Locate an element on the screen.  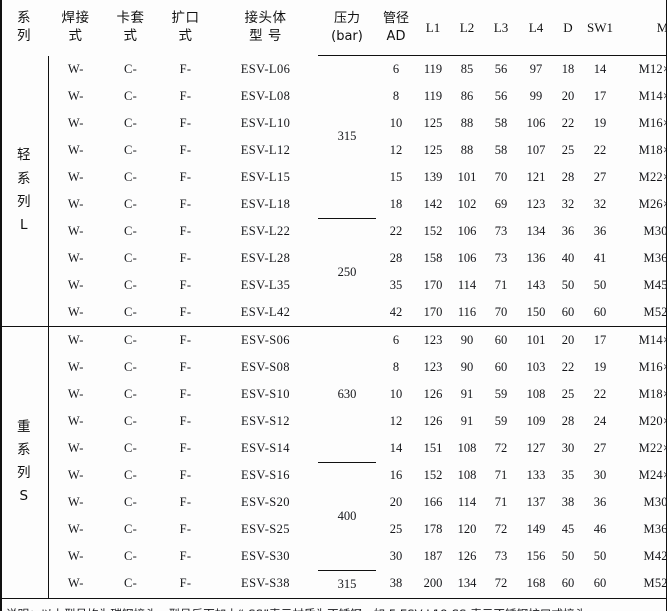
thread-cell: M16×1.5 is located at coordinates (652, 123).